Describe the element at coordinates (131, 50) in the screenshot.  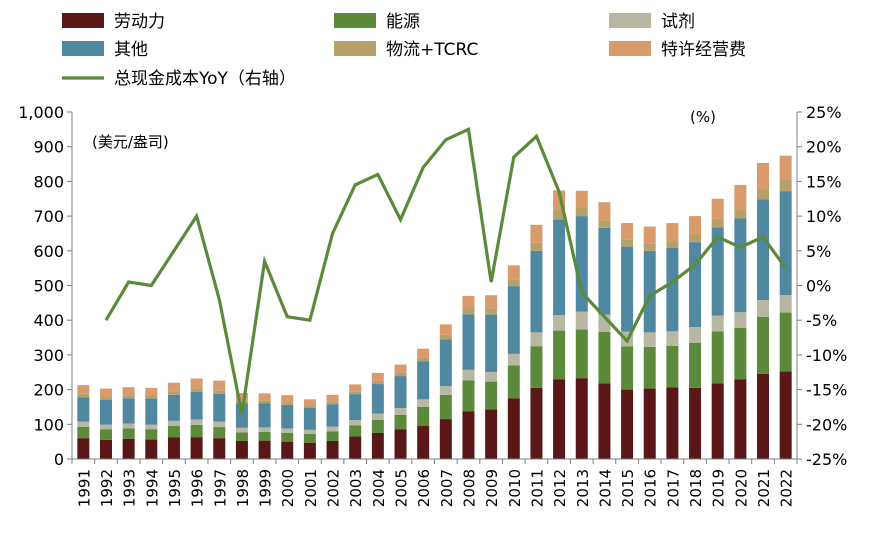
I see `legend-label-3: 其他` at that location.